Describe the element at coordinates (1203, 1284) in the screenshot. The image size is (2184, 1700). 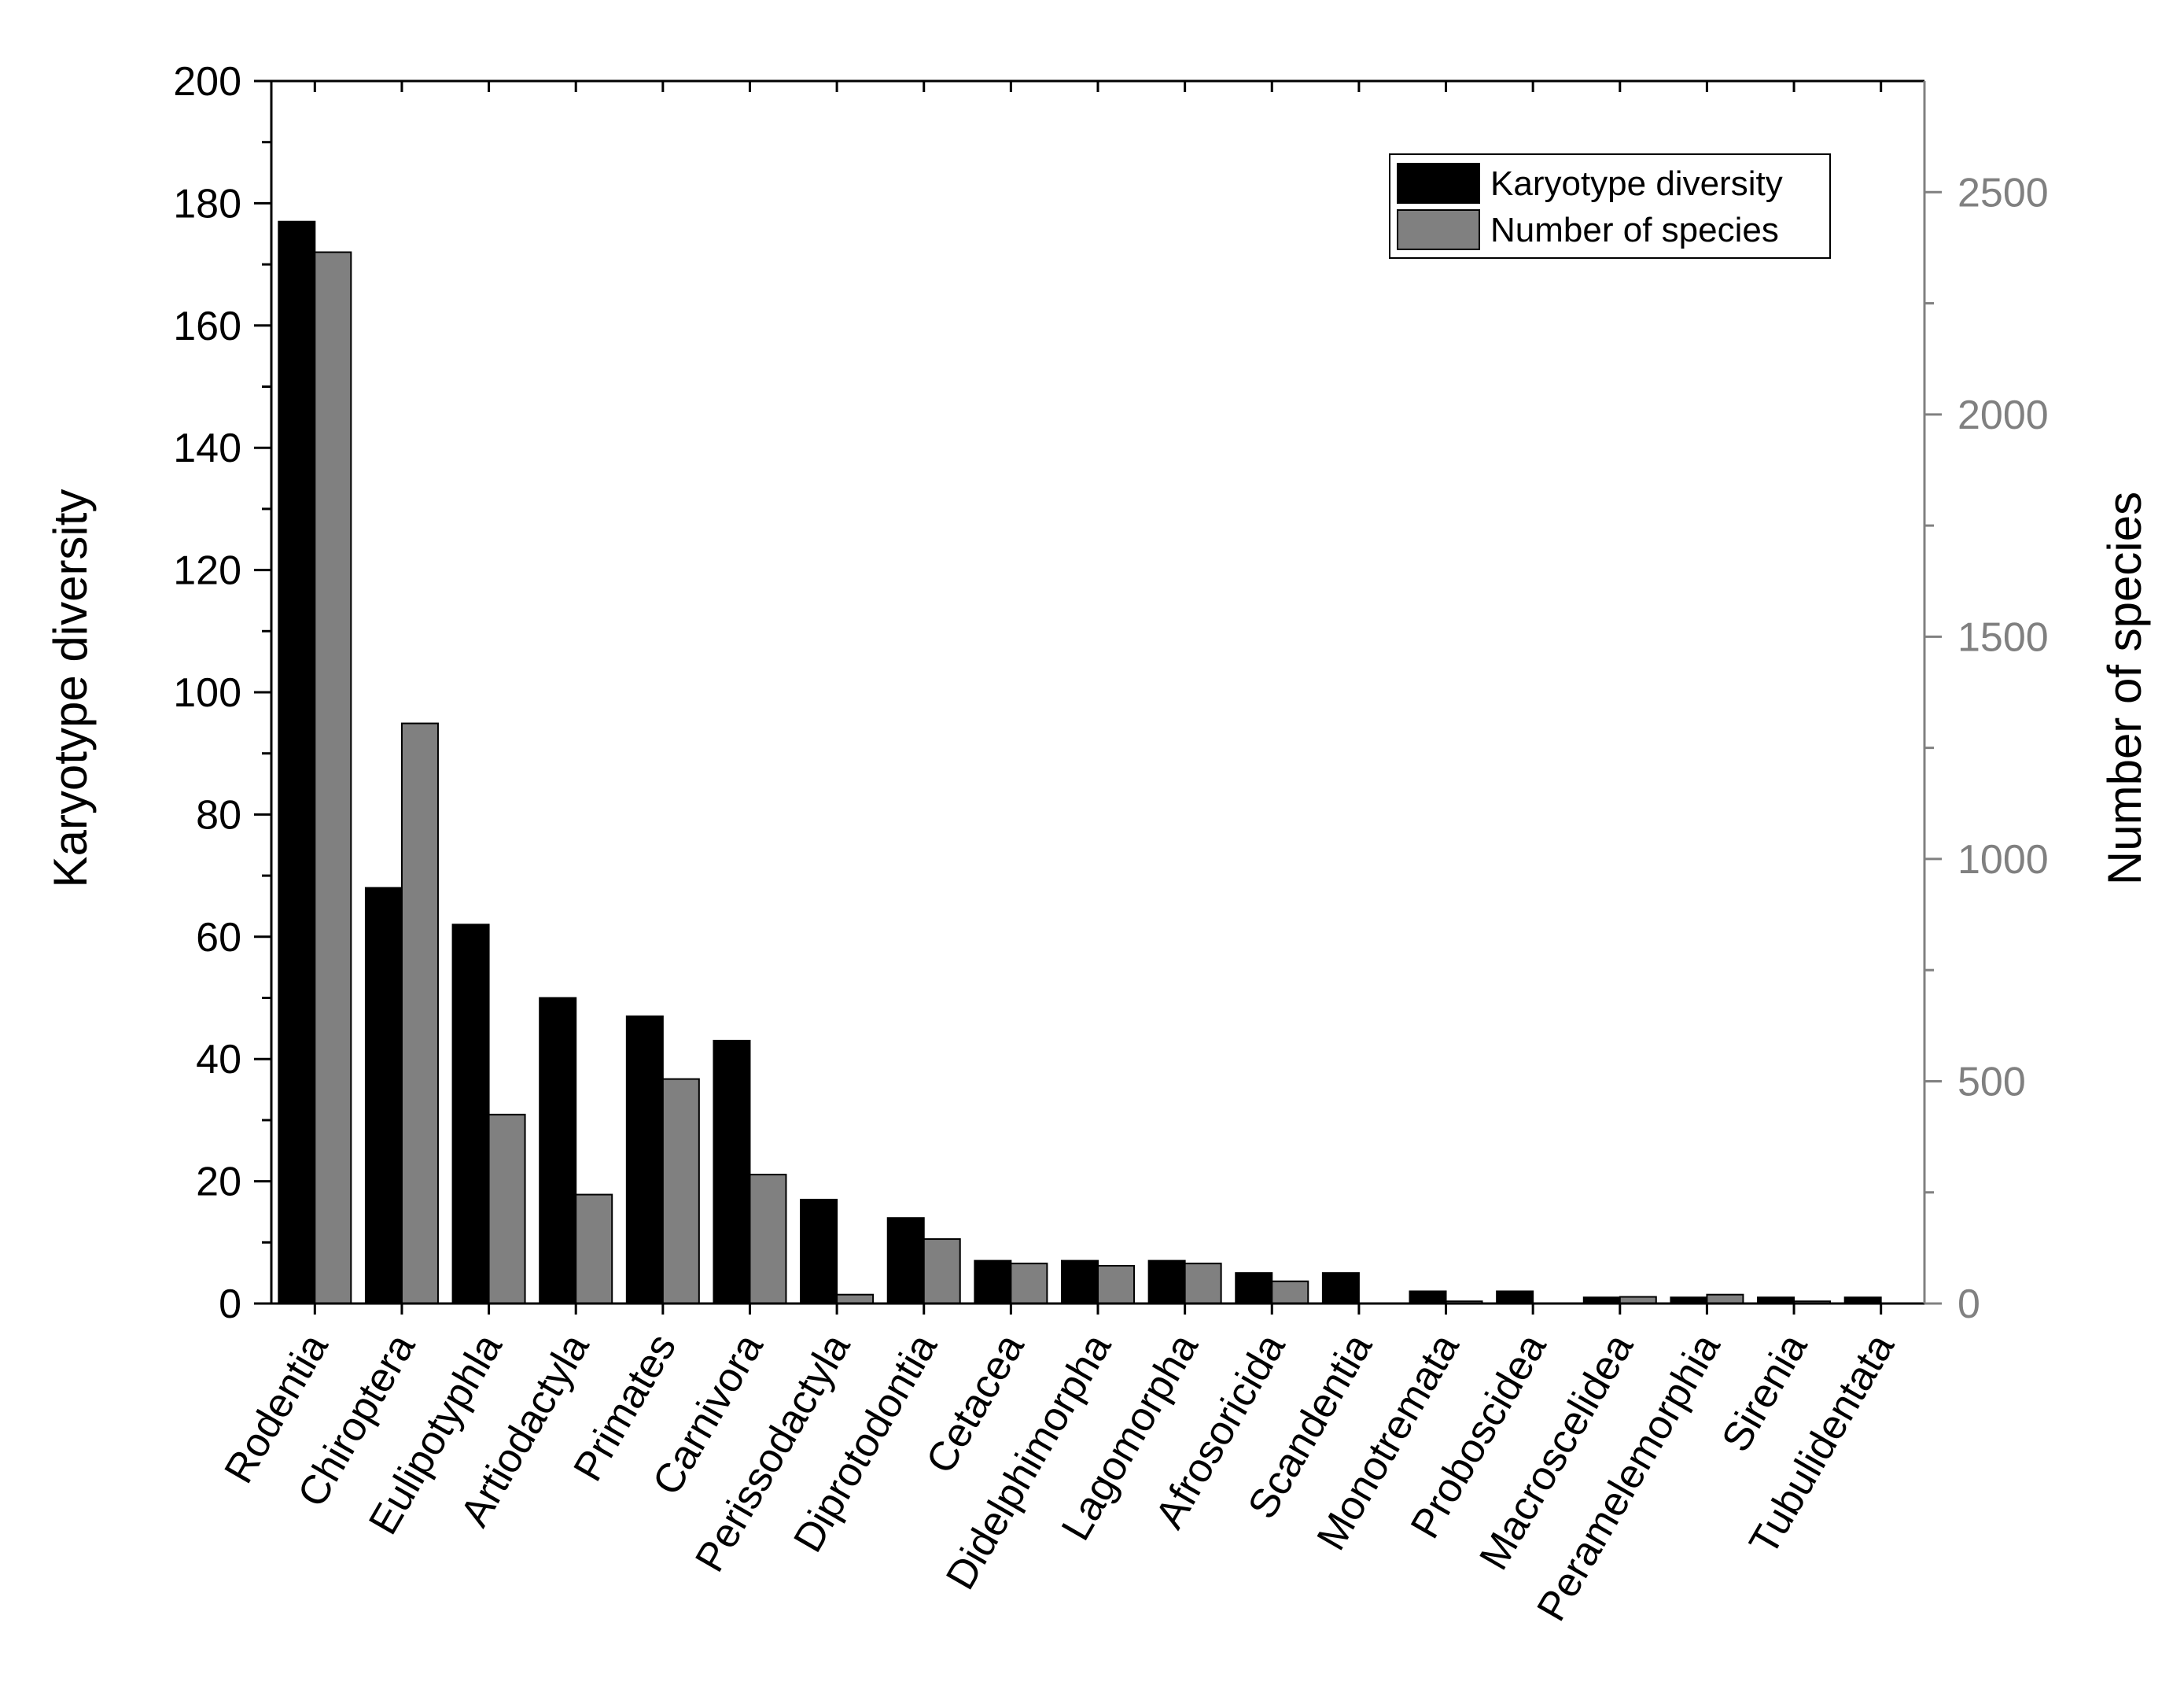
I see `bar-number-of-species-lagomorpha` at that location.